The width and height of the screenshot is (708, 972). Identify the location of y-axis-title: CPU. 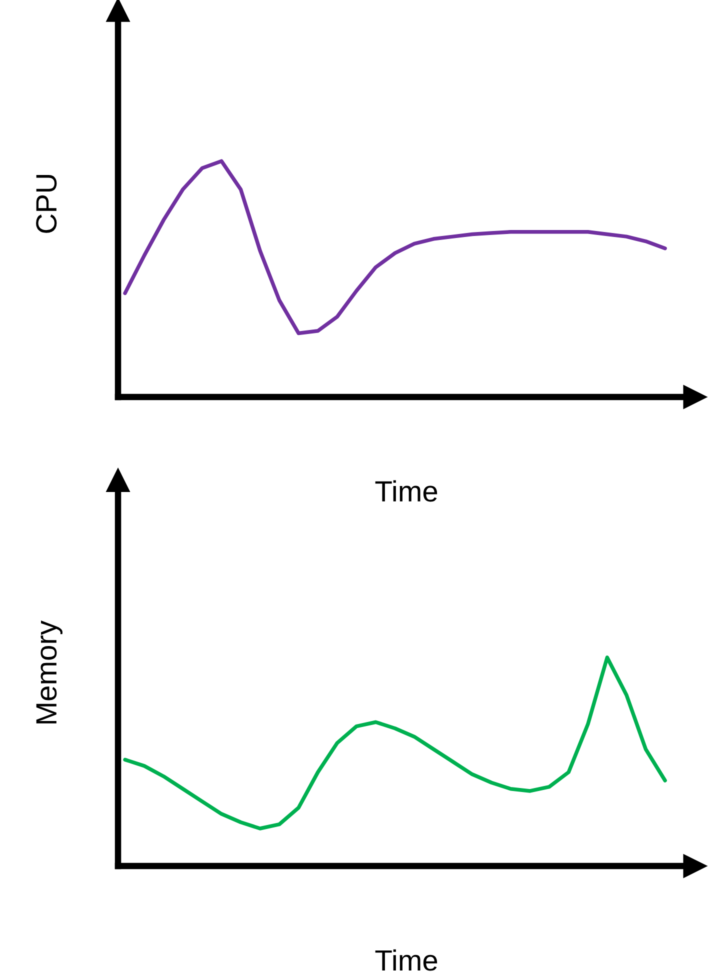
(46, 204).